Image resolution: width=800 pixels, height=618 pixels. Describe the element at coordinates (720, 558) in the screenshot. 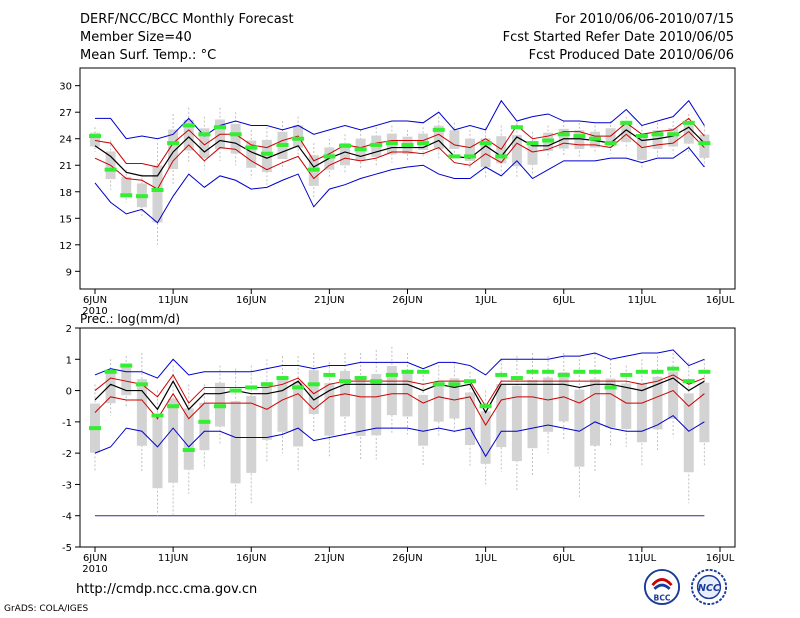

I see `precipitation-xtick-label: 16JUL` at that location.